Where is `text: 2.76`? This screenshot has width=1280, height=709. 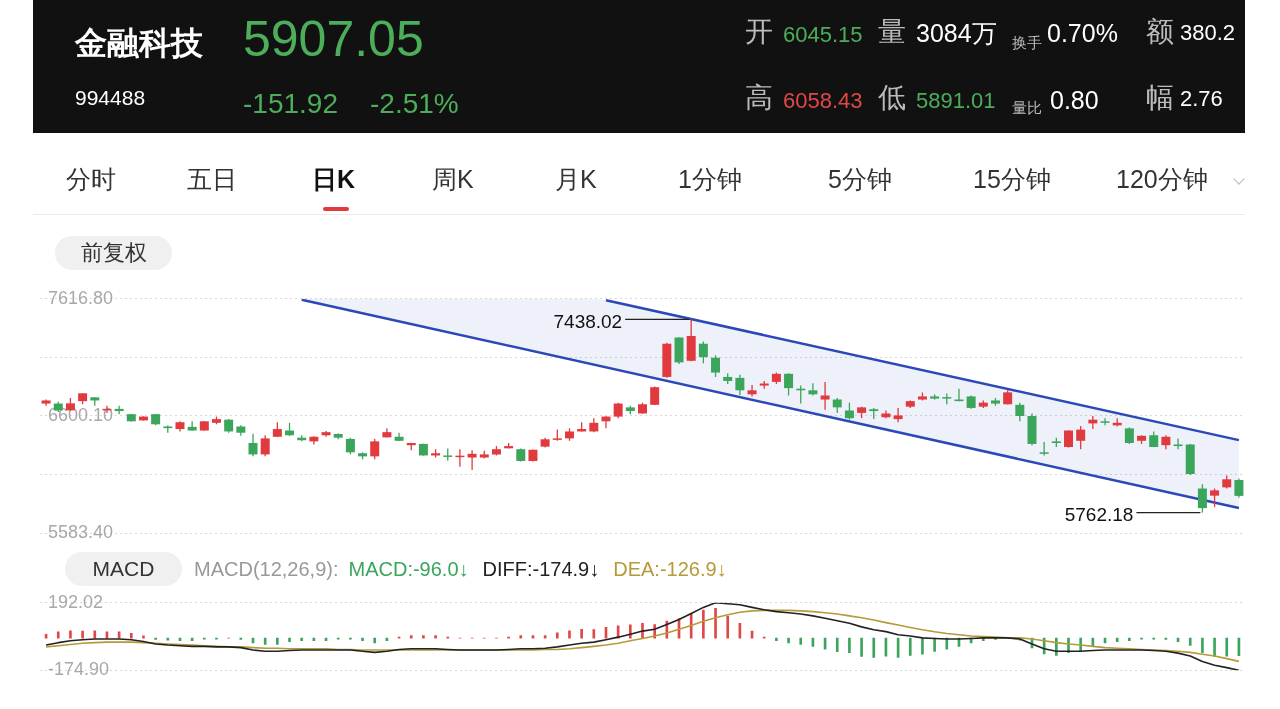 text: 2.76 is located at coordinates (1201, 98).